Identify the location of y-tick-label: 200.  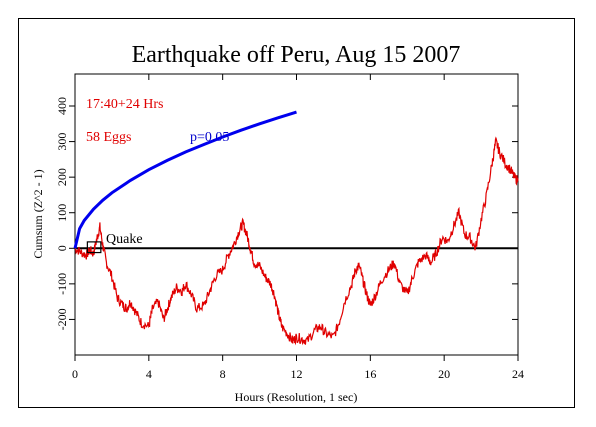
(62, 177).